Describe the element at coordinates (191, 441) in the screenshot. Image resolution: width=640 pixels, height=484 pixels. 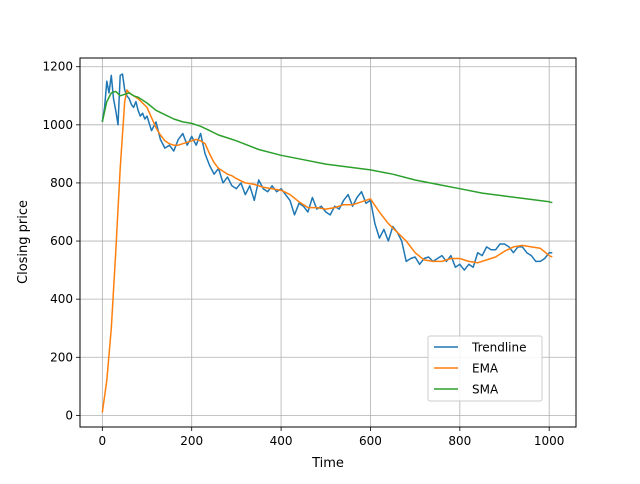
I see `x-tick-label: 200` at that location.